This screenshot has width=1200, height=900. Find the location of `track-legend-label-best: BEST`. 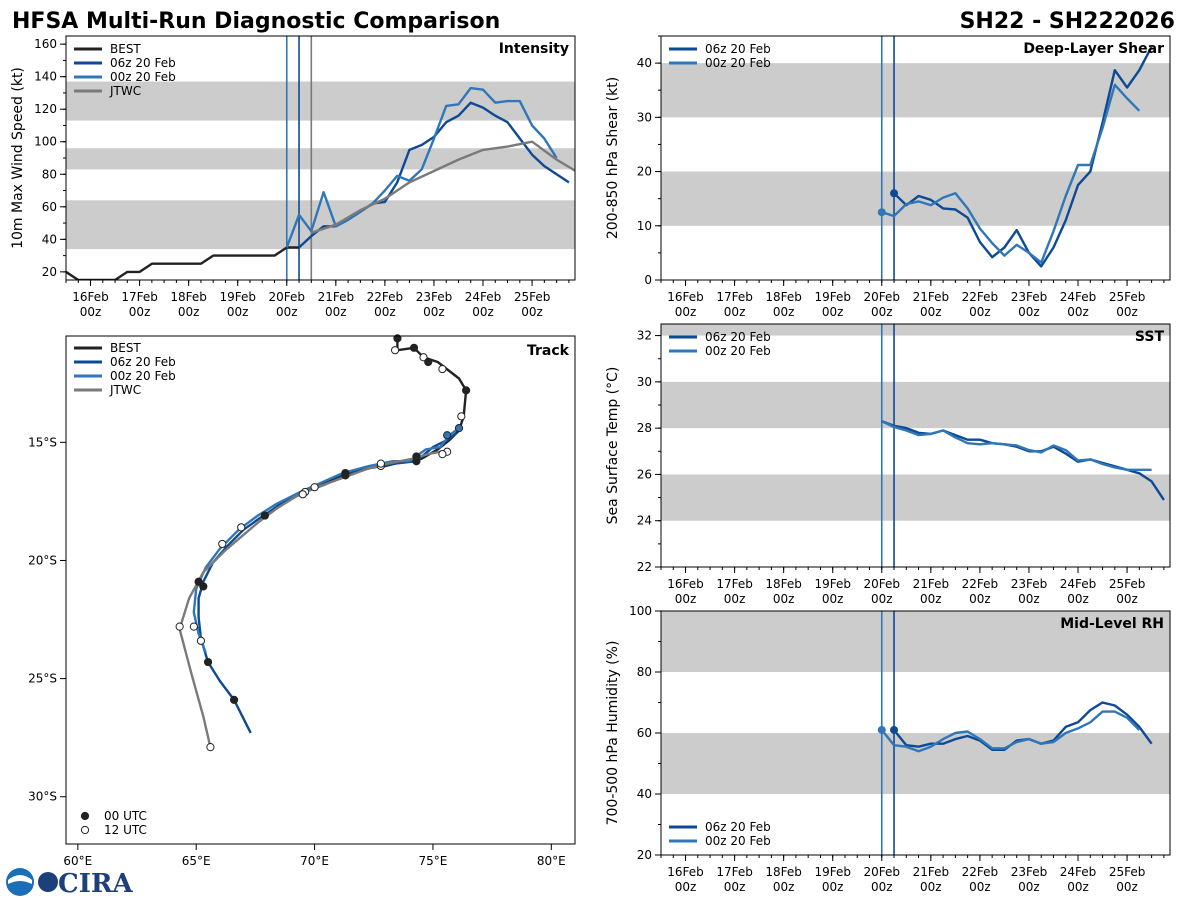

track-legend-label-best: BEST is located at coordinates (125, 348).